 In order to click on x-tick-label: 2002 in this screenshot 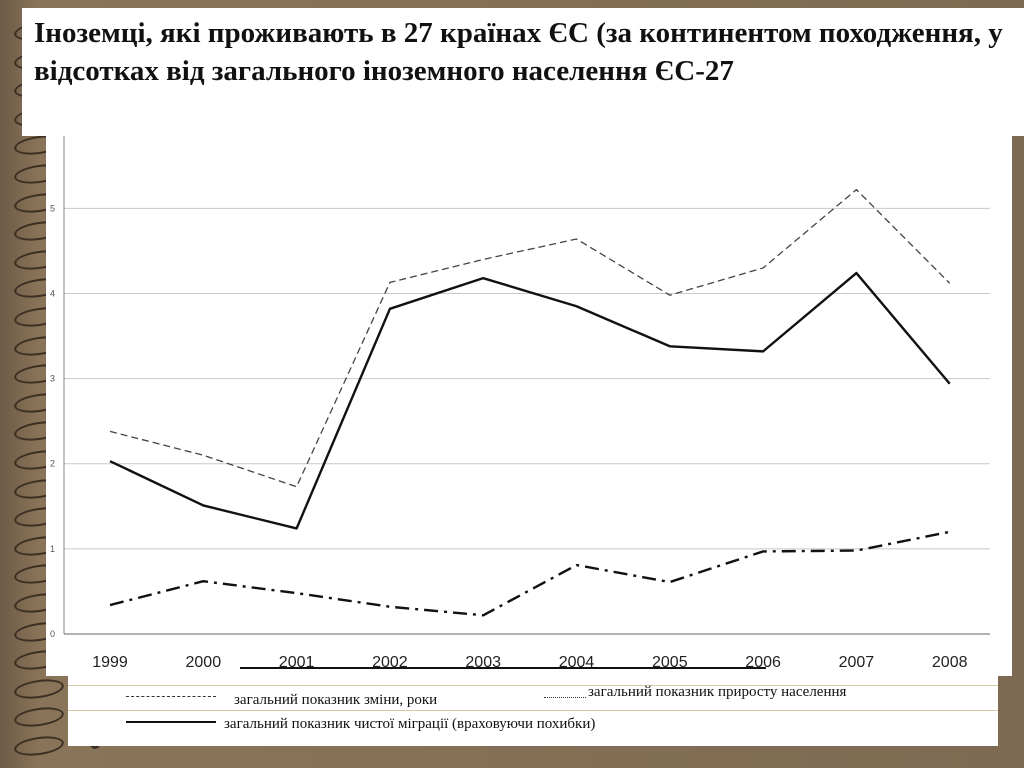, I will do `click(390, 662)`.